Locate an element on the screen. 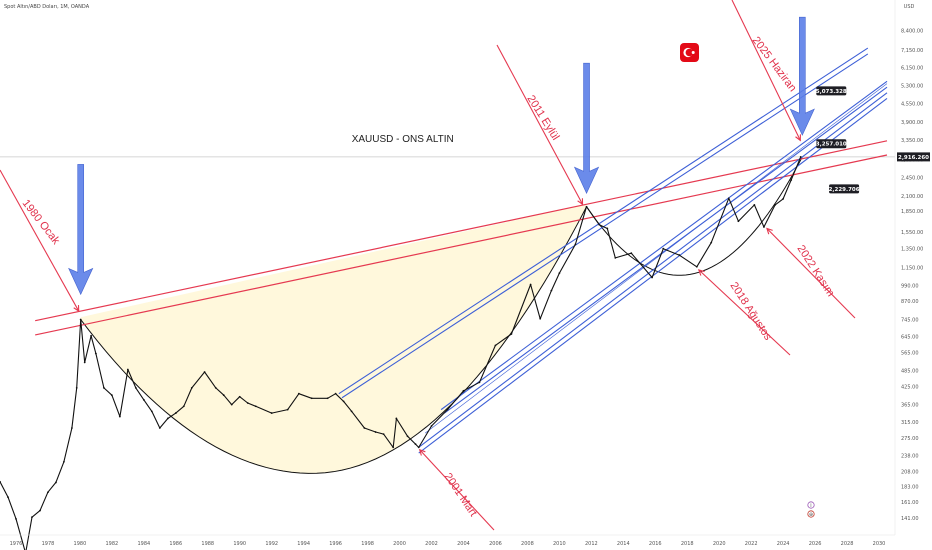  x-tick-label: 1988 is located at coordinates (207, 544).